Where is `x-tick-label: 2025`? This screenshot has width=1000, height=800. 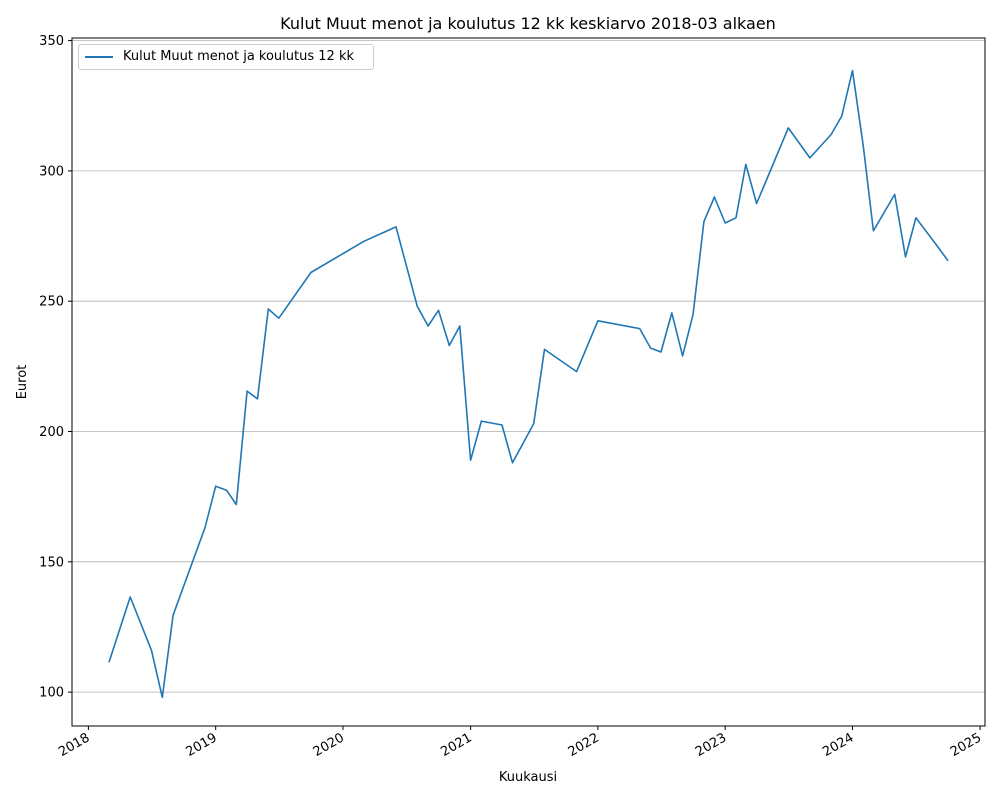
x-tick-label: 2025 is located at coordinates (966, 745).